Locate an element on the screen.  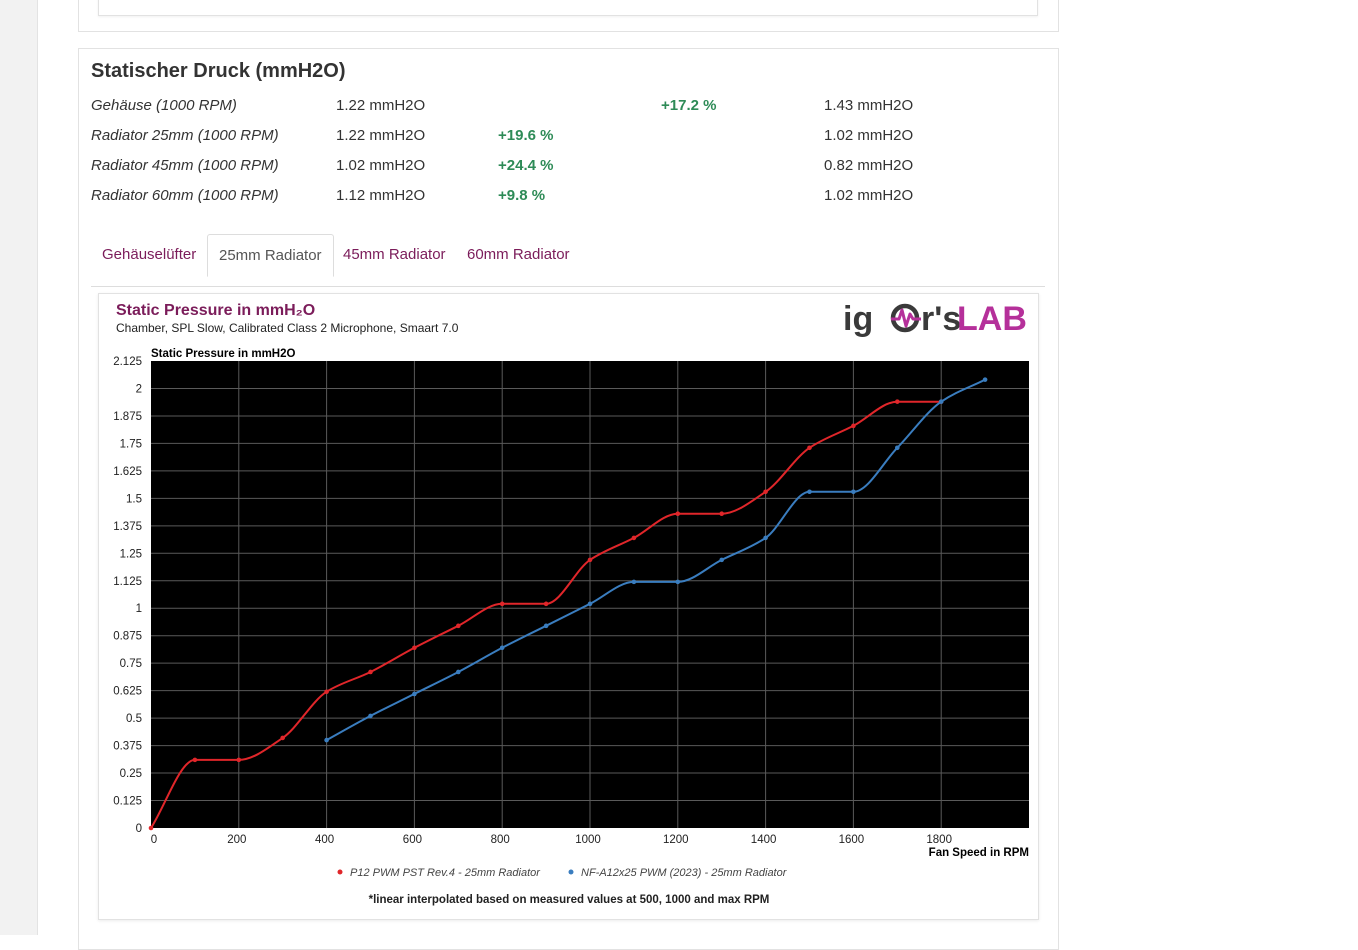
y-tick-label: 0.375 is located at coordinates (127, 747).